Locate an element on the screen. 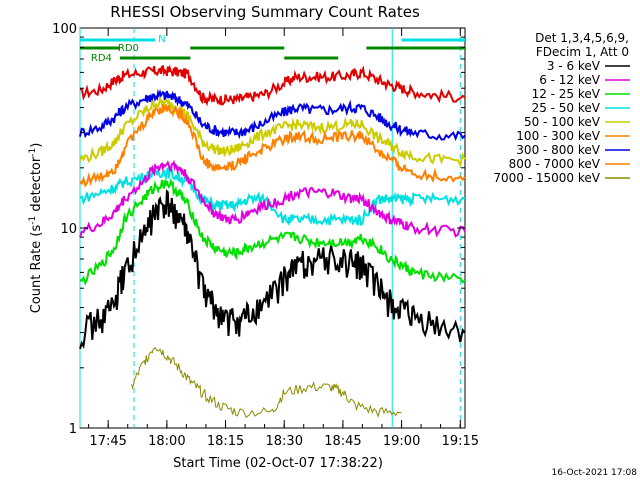  footer-timestamp: 16-Oct-2021 17:08 is located at coordinates (595, 473).